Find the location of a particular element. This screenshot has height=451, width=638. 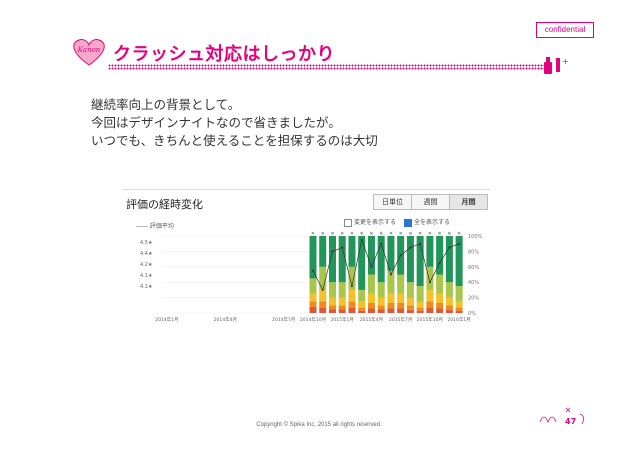

heart-logo-icon: Kanon is located at coordinates (89, 52).